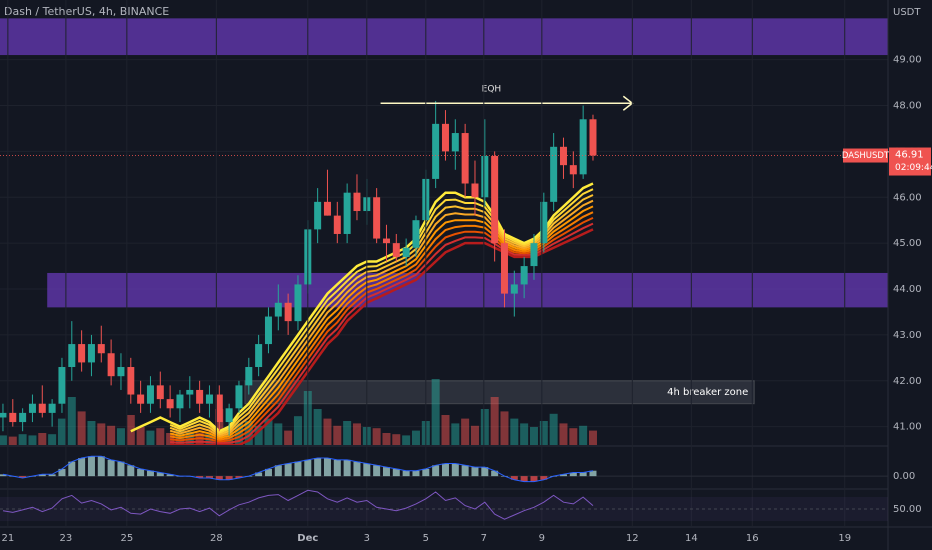 Image resolution: width=932 pixels, height=550 pixels. I want to click on price-tag, so click(910, 161).